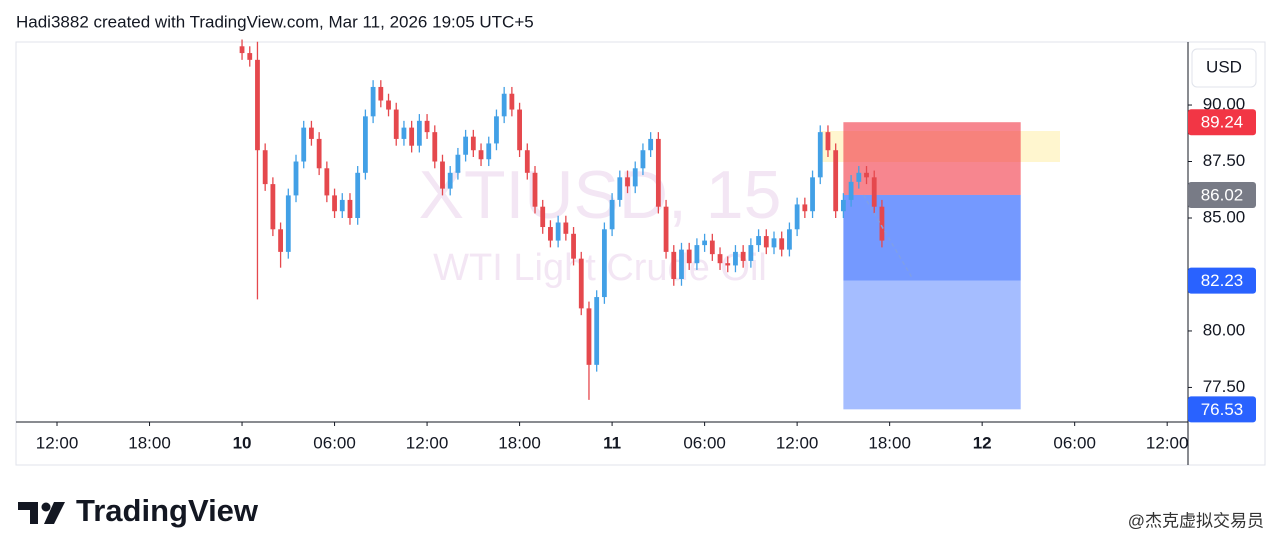  What do you see at coordinates (167, 510) in the screenshot?
I see `brand-name: TradingView` at bounding box center [167, 510].